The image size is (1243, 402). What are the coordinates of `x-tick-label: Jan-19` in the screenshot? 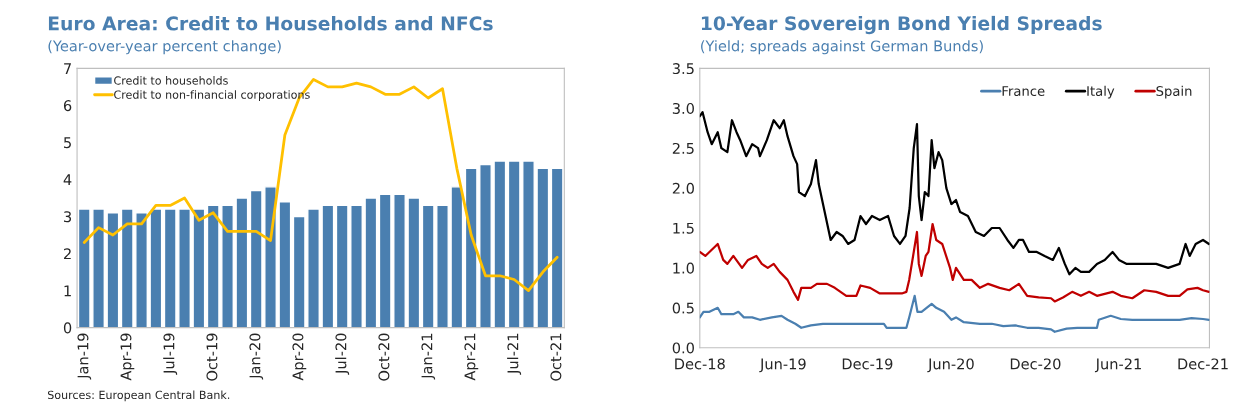 It's located at (84, 356).